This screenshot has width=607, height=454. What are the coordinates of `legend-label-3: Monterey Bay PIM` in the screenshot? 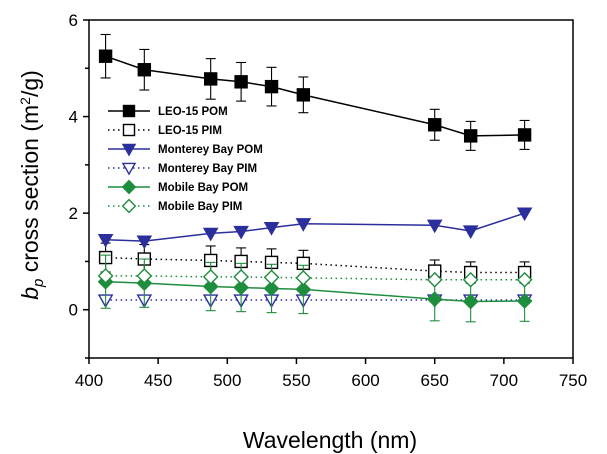 It's located at (207, 169).